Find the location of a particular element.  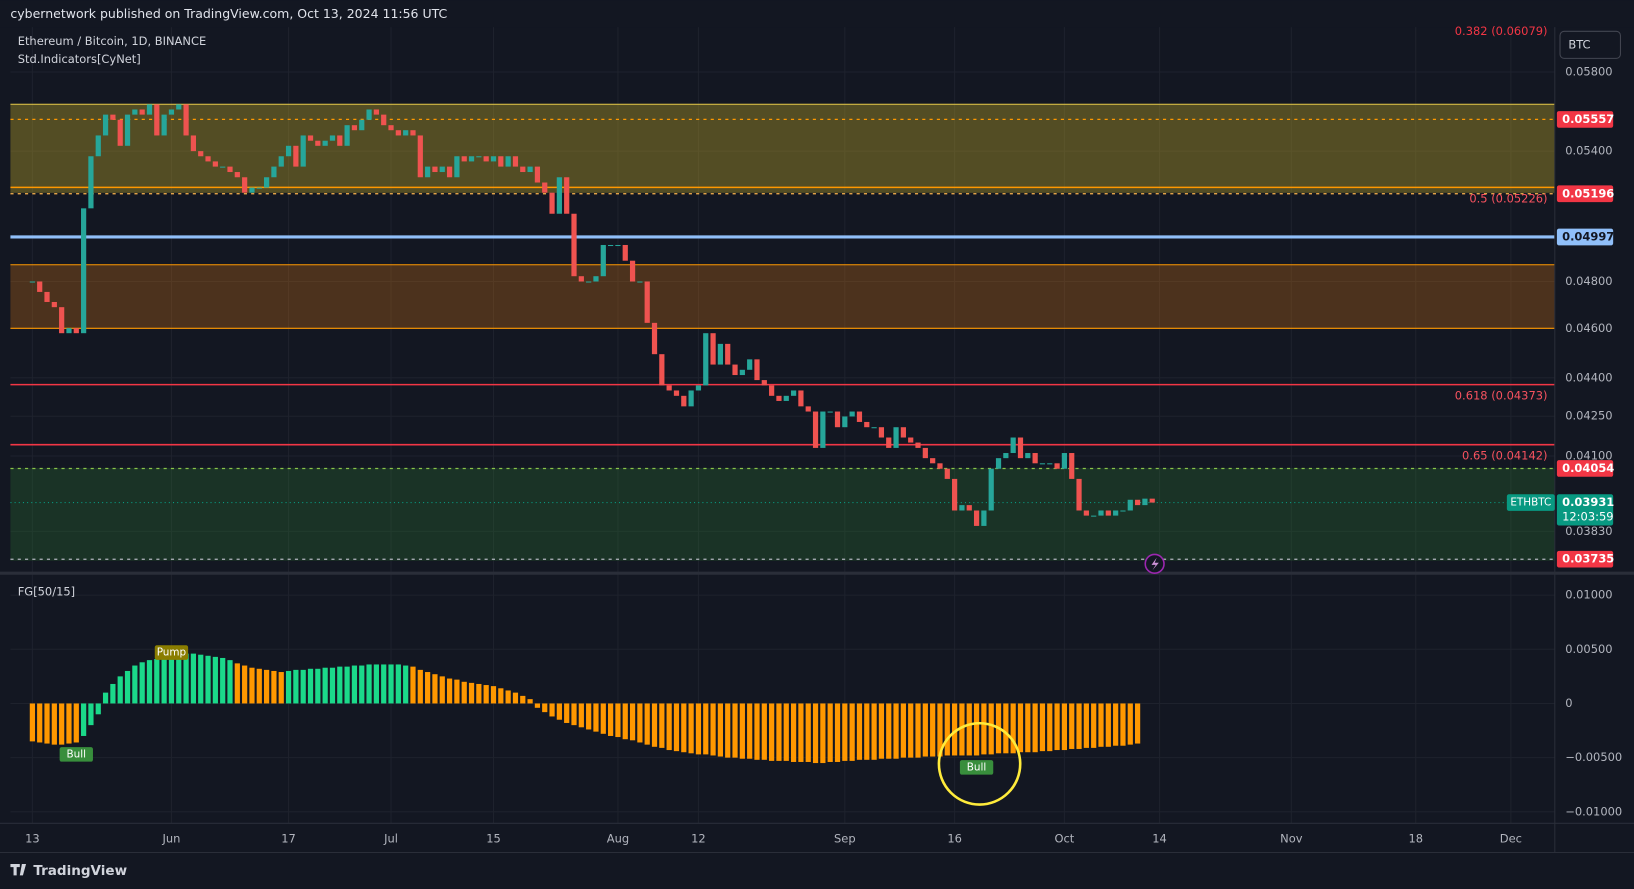

x-tick-label: Dec is located at coordinates (1511, 838).